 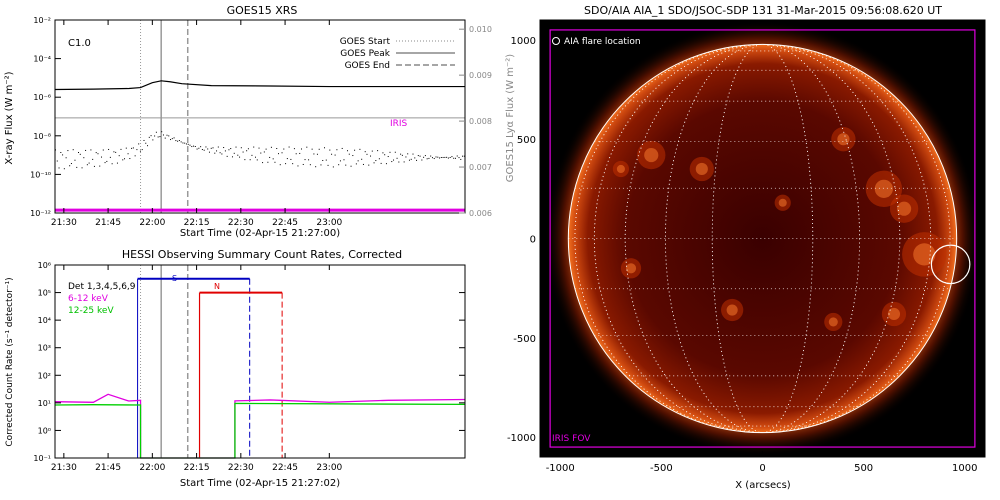 I want to click on flare-location-circle, so click(x=950, y=264).